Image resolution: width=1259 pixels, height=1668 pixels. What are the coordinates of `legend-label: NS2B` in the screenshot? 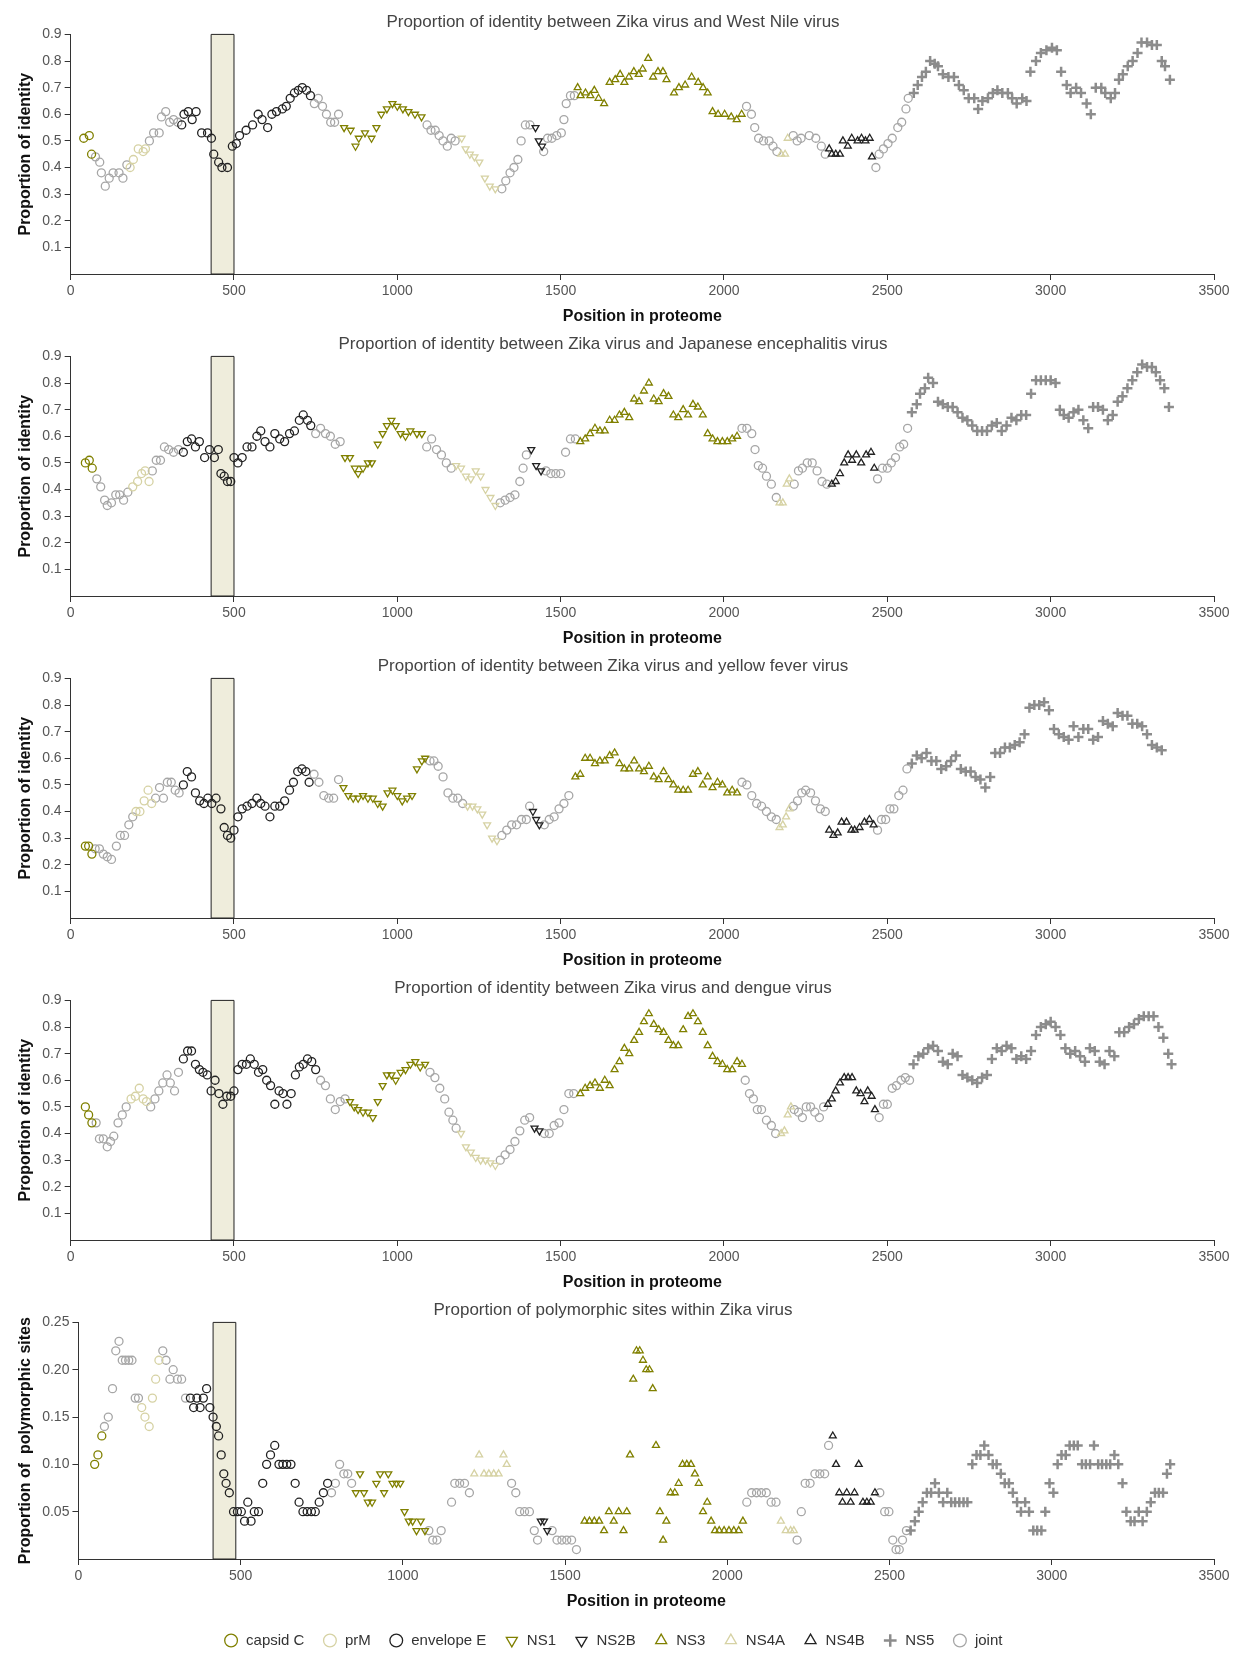 It's located at (616, 1639).